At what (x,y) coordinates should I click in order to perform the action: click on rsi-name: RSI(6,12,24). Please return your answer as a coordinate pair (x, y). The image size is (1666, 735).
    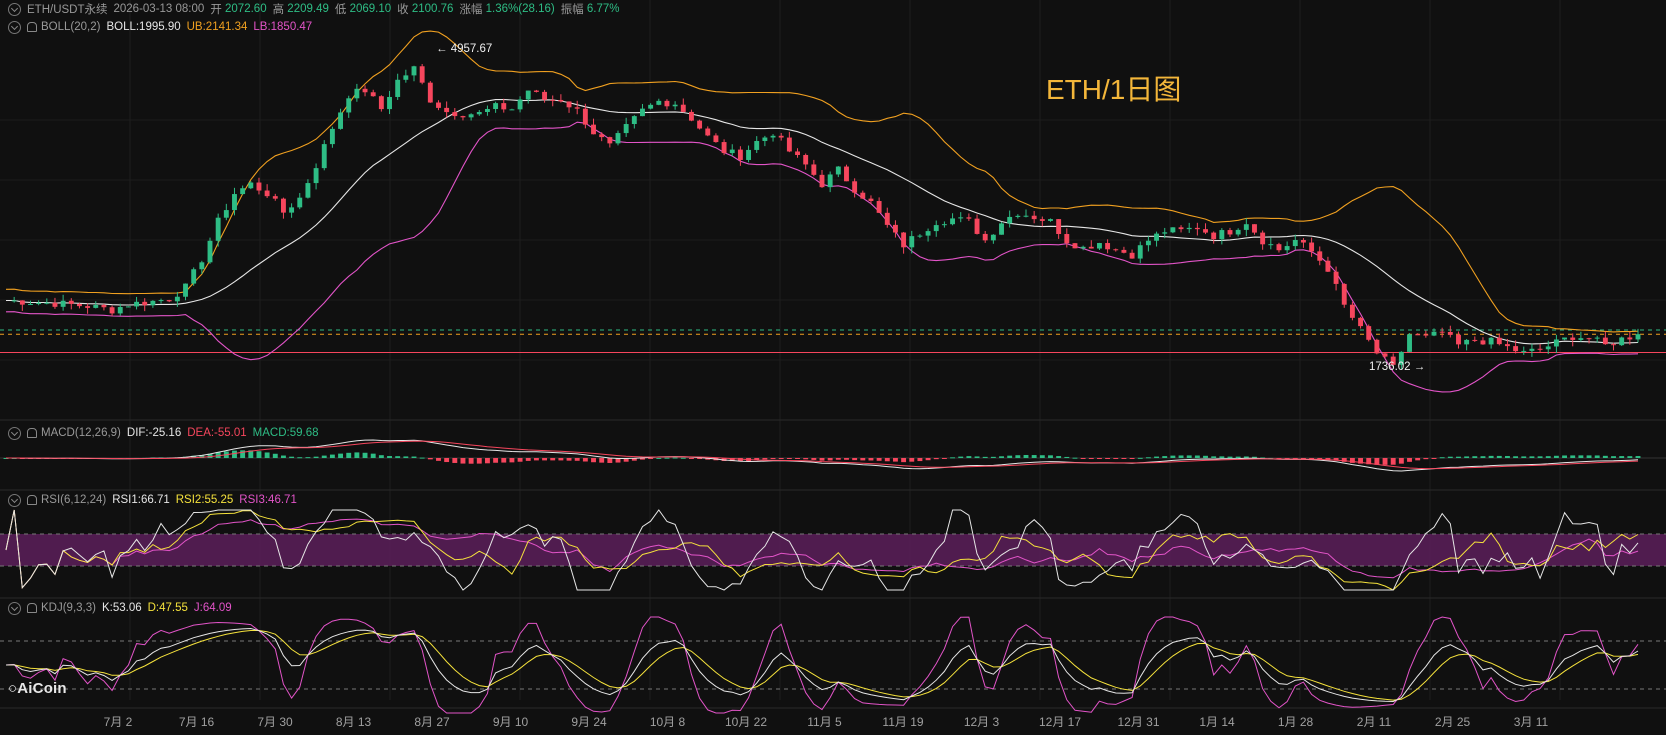
    Looking at the image, I should click on (74, 500).